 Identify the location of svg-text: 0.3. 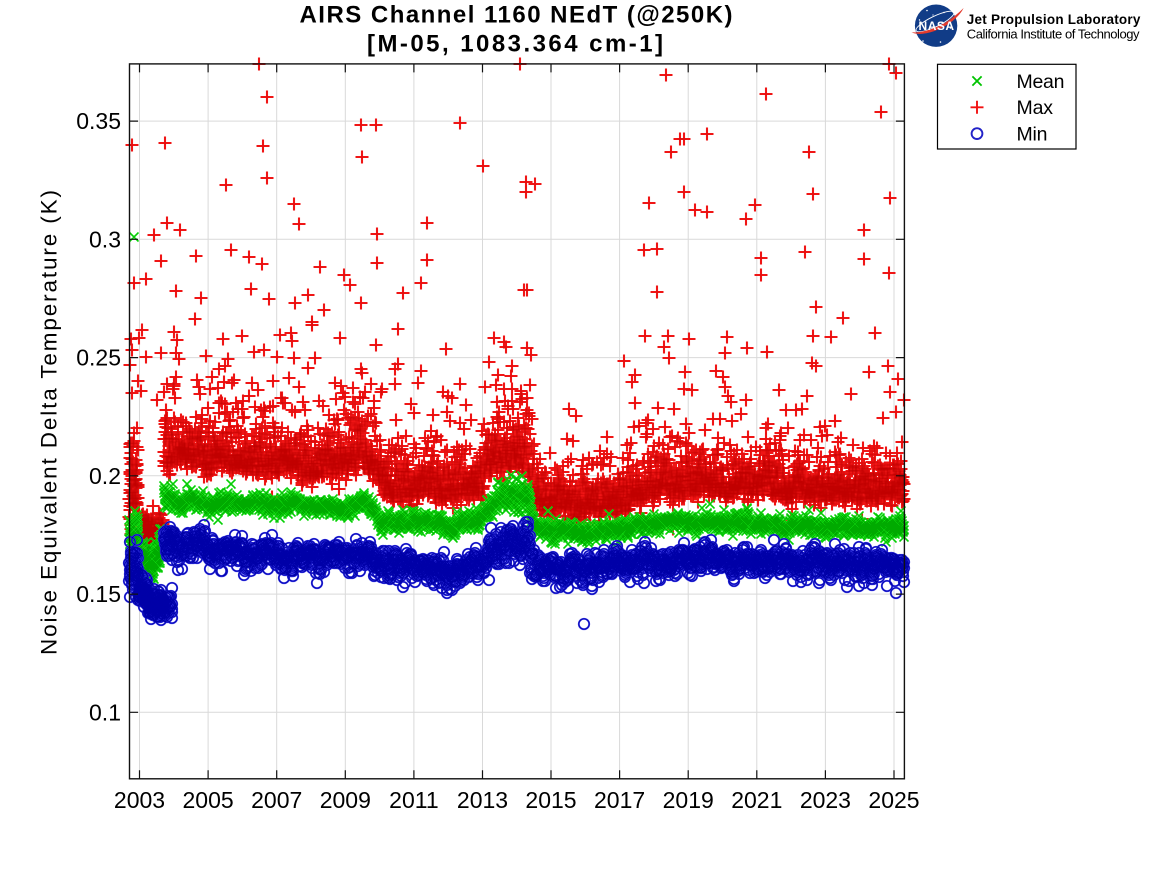
(105, 239).